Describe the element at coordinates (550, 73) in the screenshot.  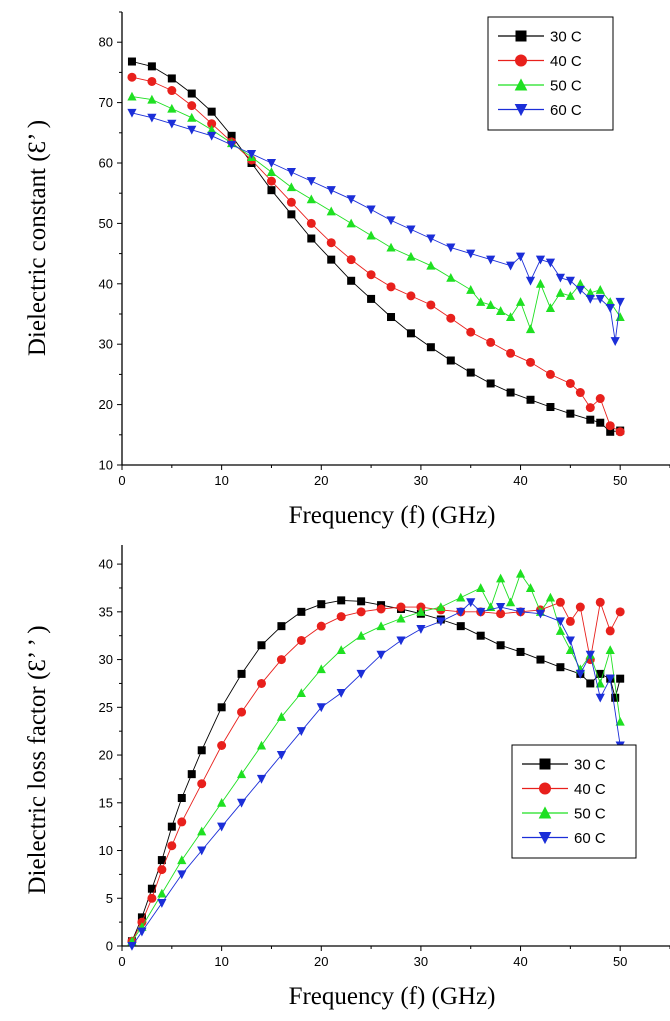
I see `legend: 30 C 40 C 50 C 60 C` at that location.